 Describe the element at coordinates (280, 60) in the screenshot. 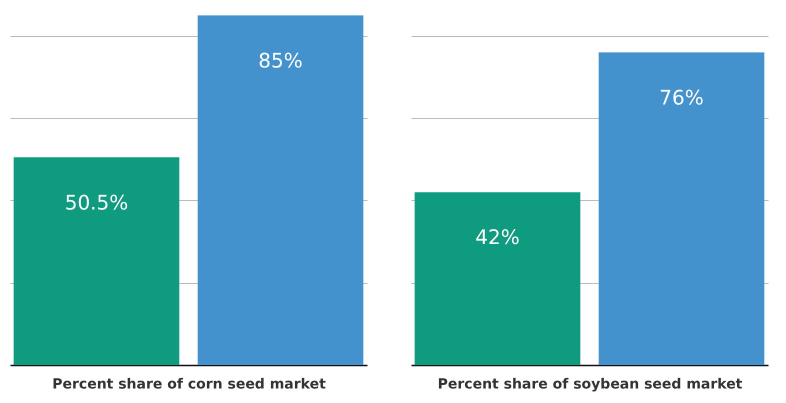

I see `data-label: 85%` at that location.